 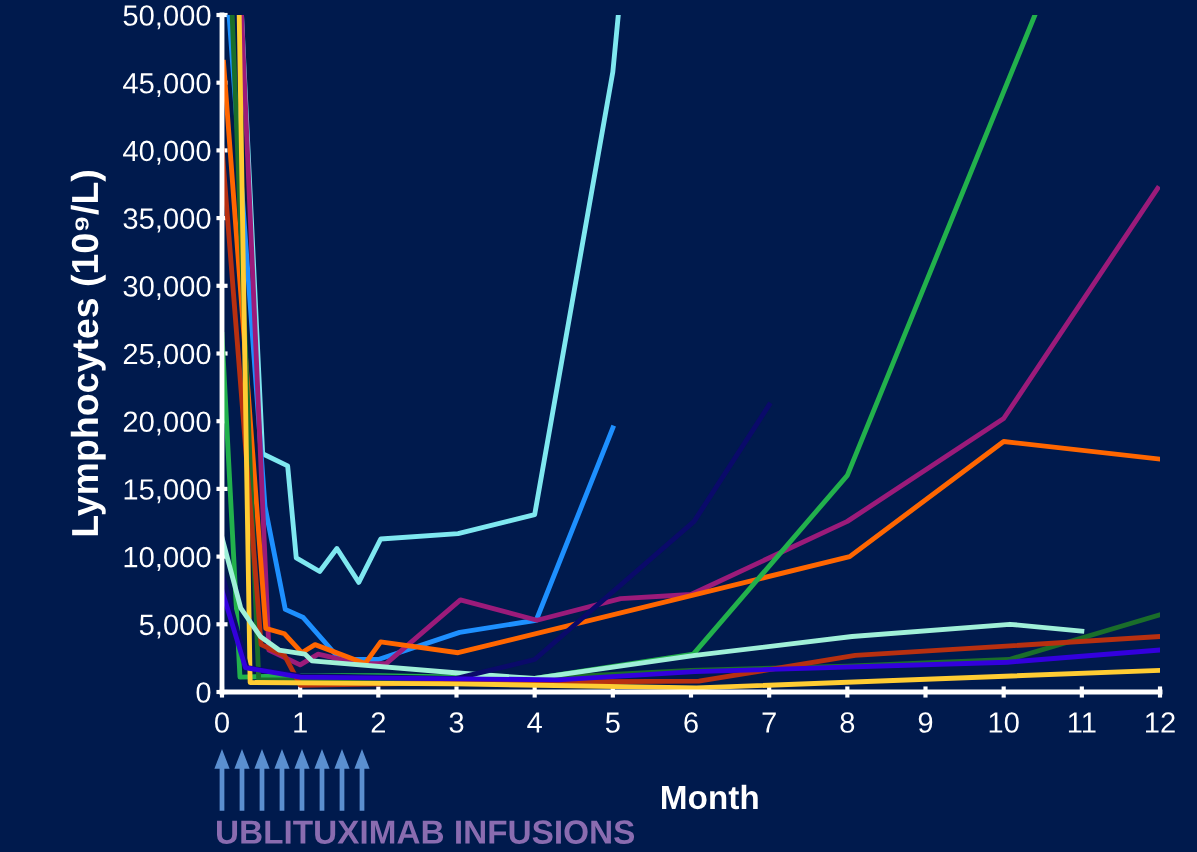 I want to click on y-tick-label: 45,000, so click(x=167, y=84).